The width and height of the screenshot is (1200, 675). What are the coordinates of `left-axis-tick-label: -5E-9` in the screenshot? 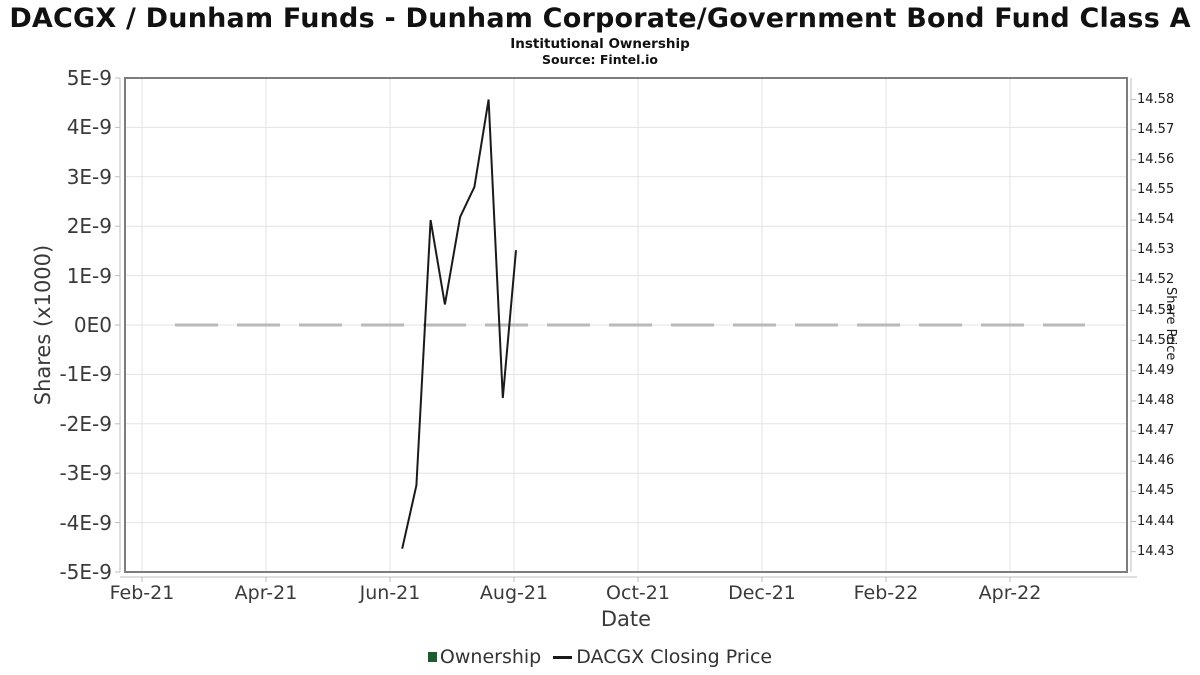 It's located at (85, 572).